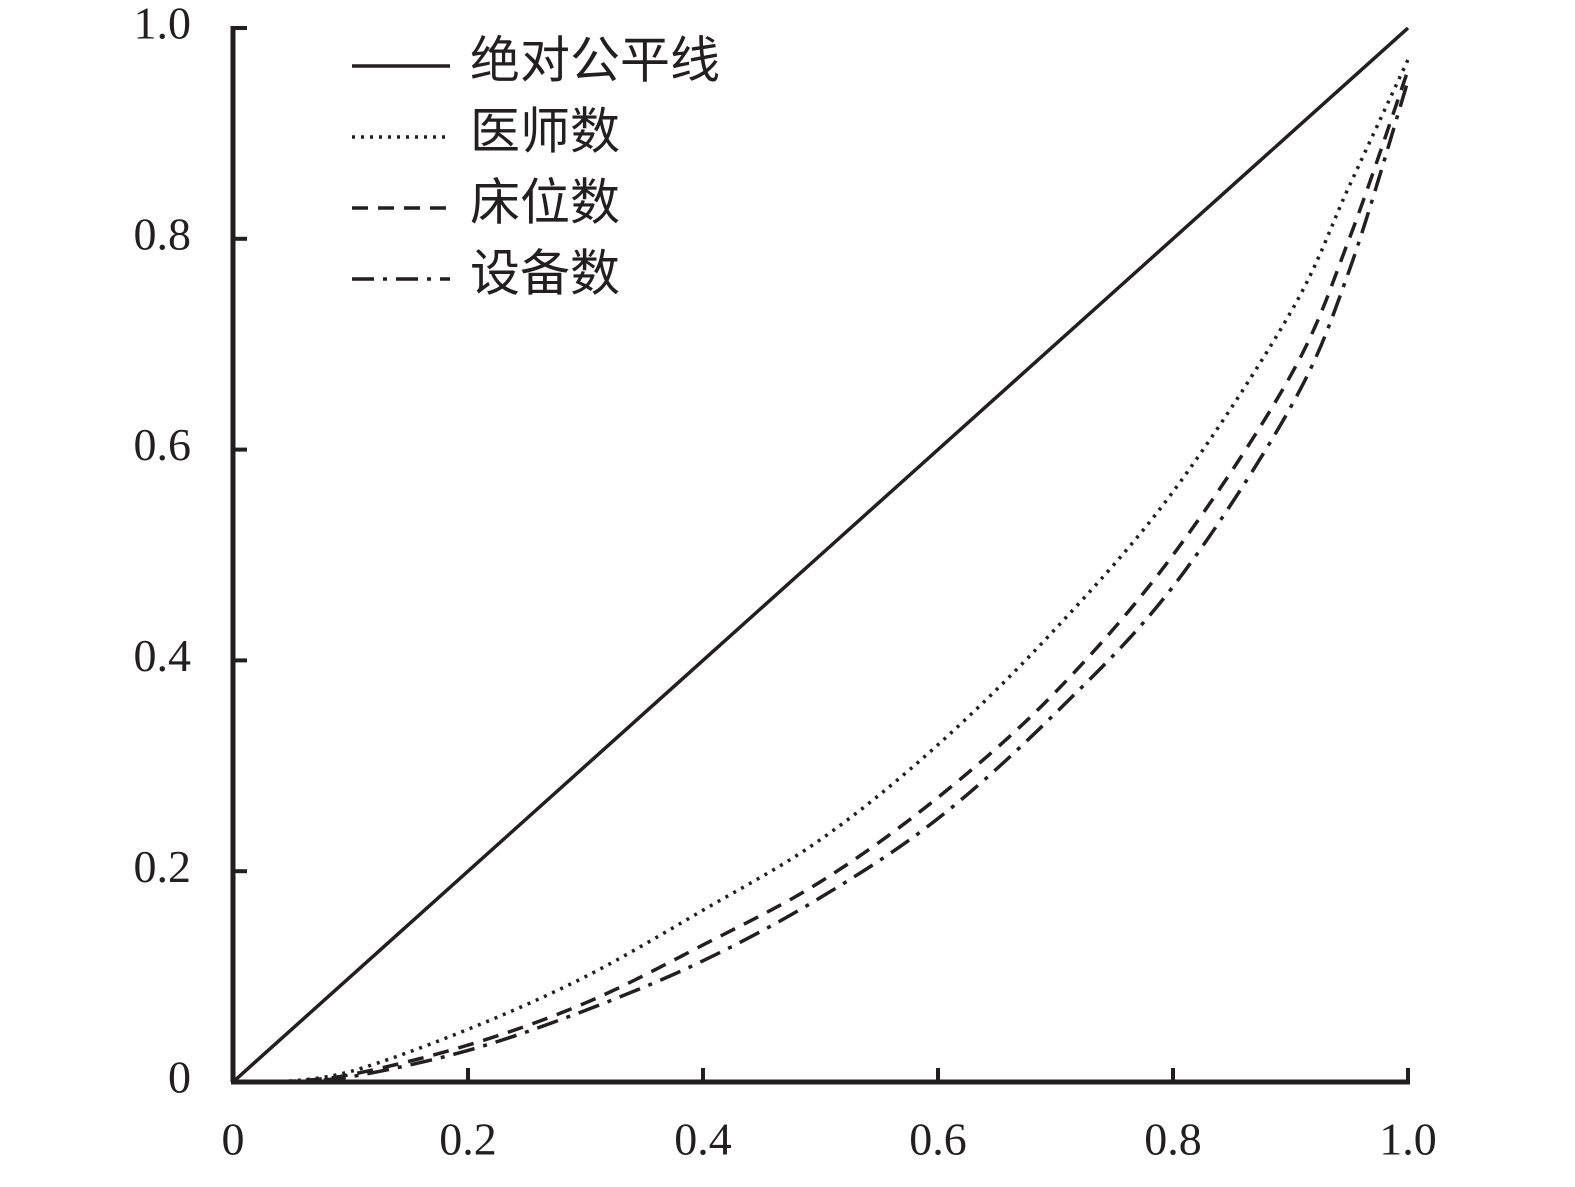  I want to click on x-tick-label: 0.4, so click(703, 1139).